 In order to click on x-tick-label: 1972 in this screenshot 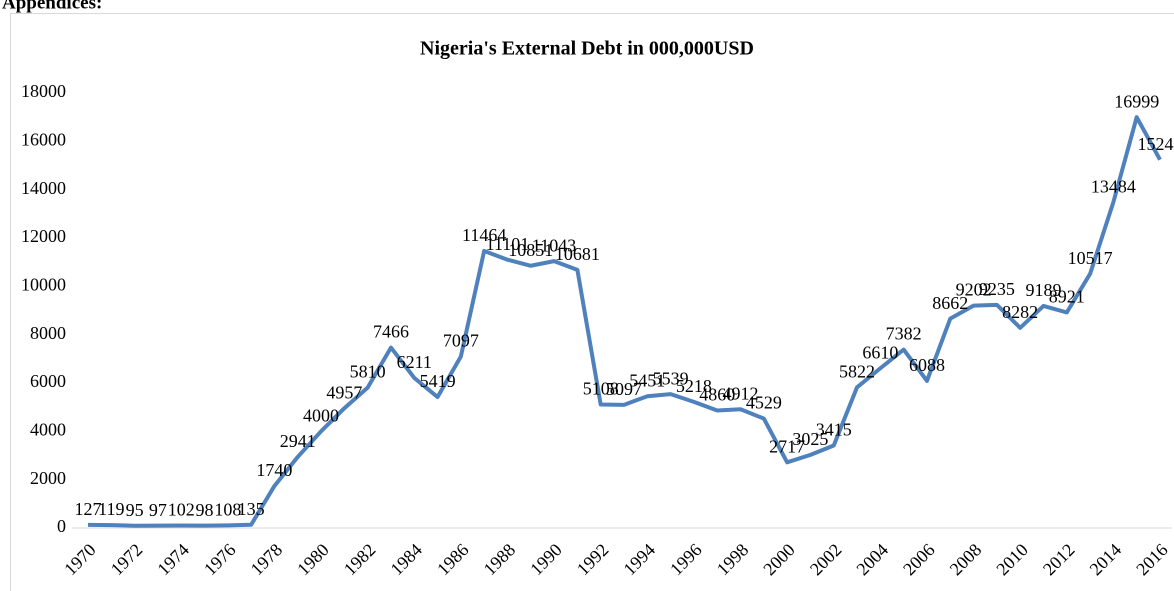, I will do `click(127, 560)`.